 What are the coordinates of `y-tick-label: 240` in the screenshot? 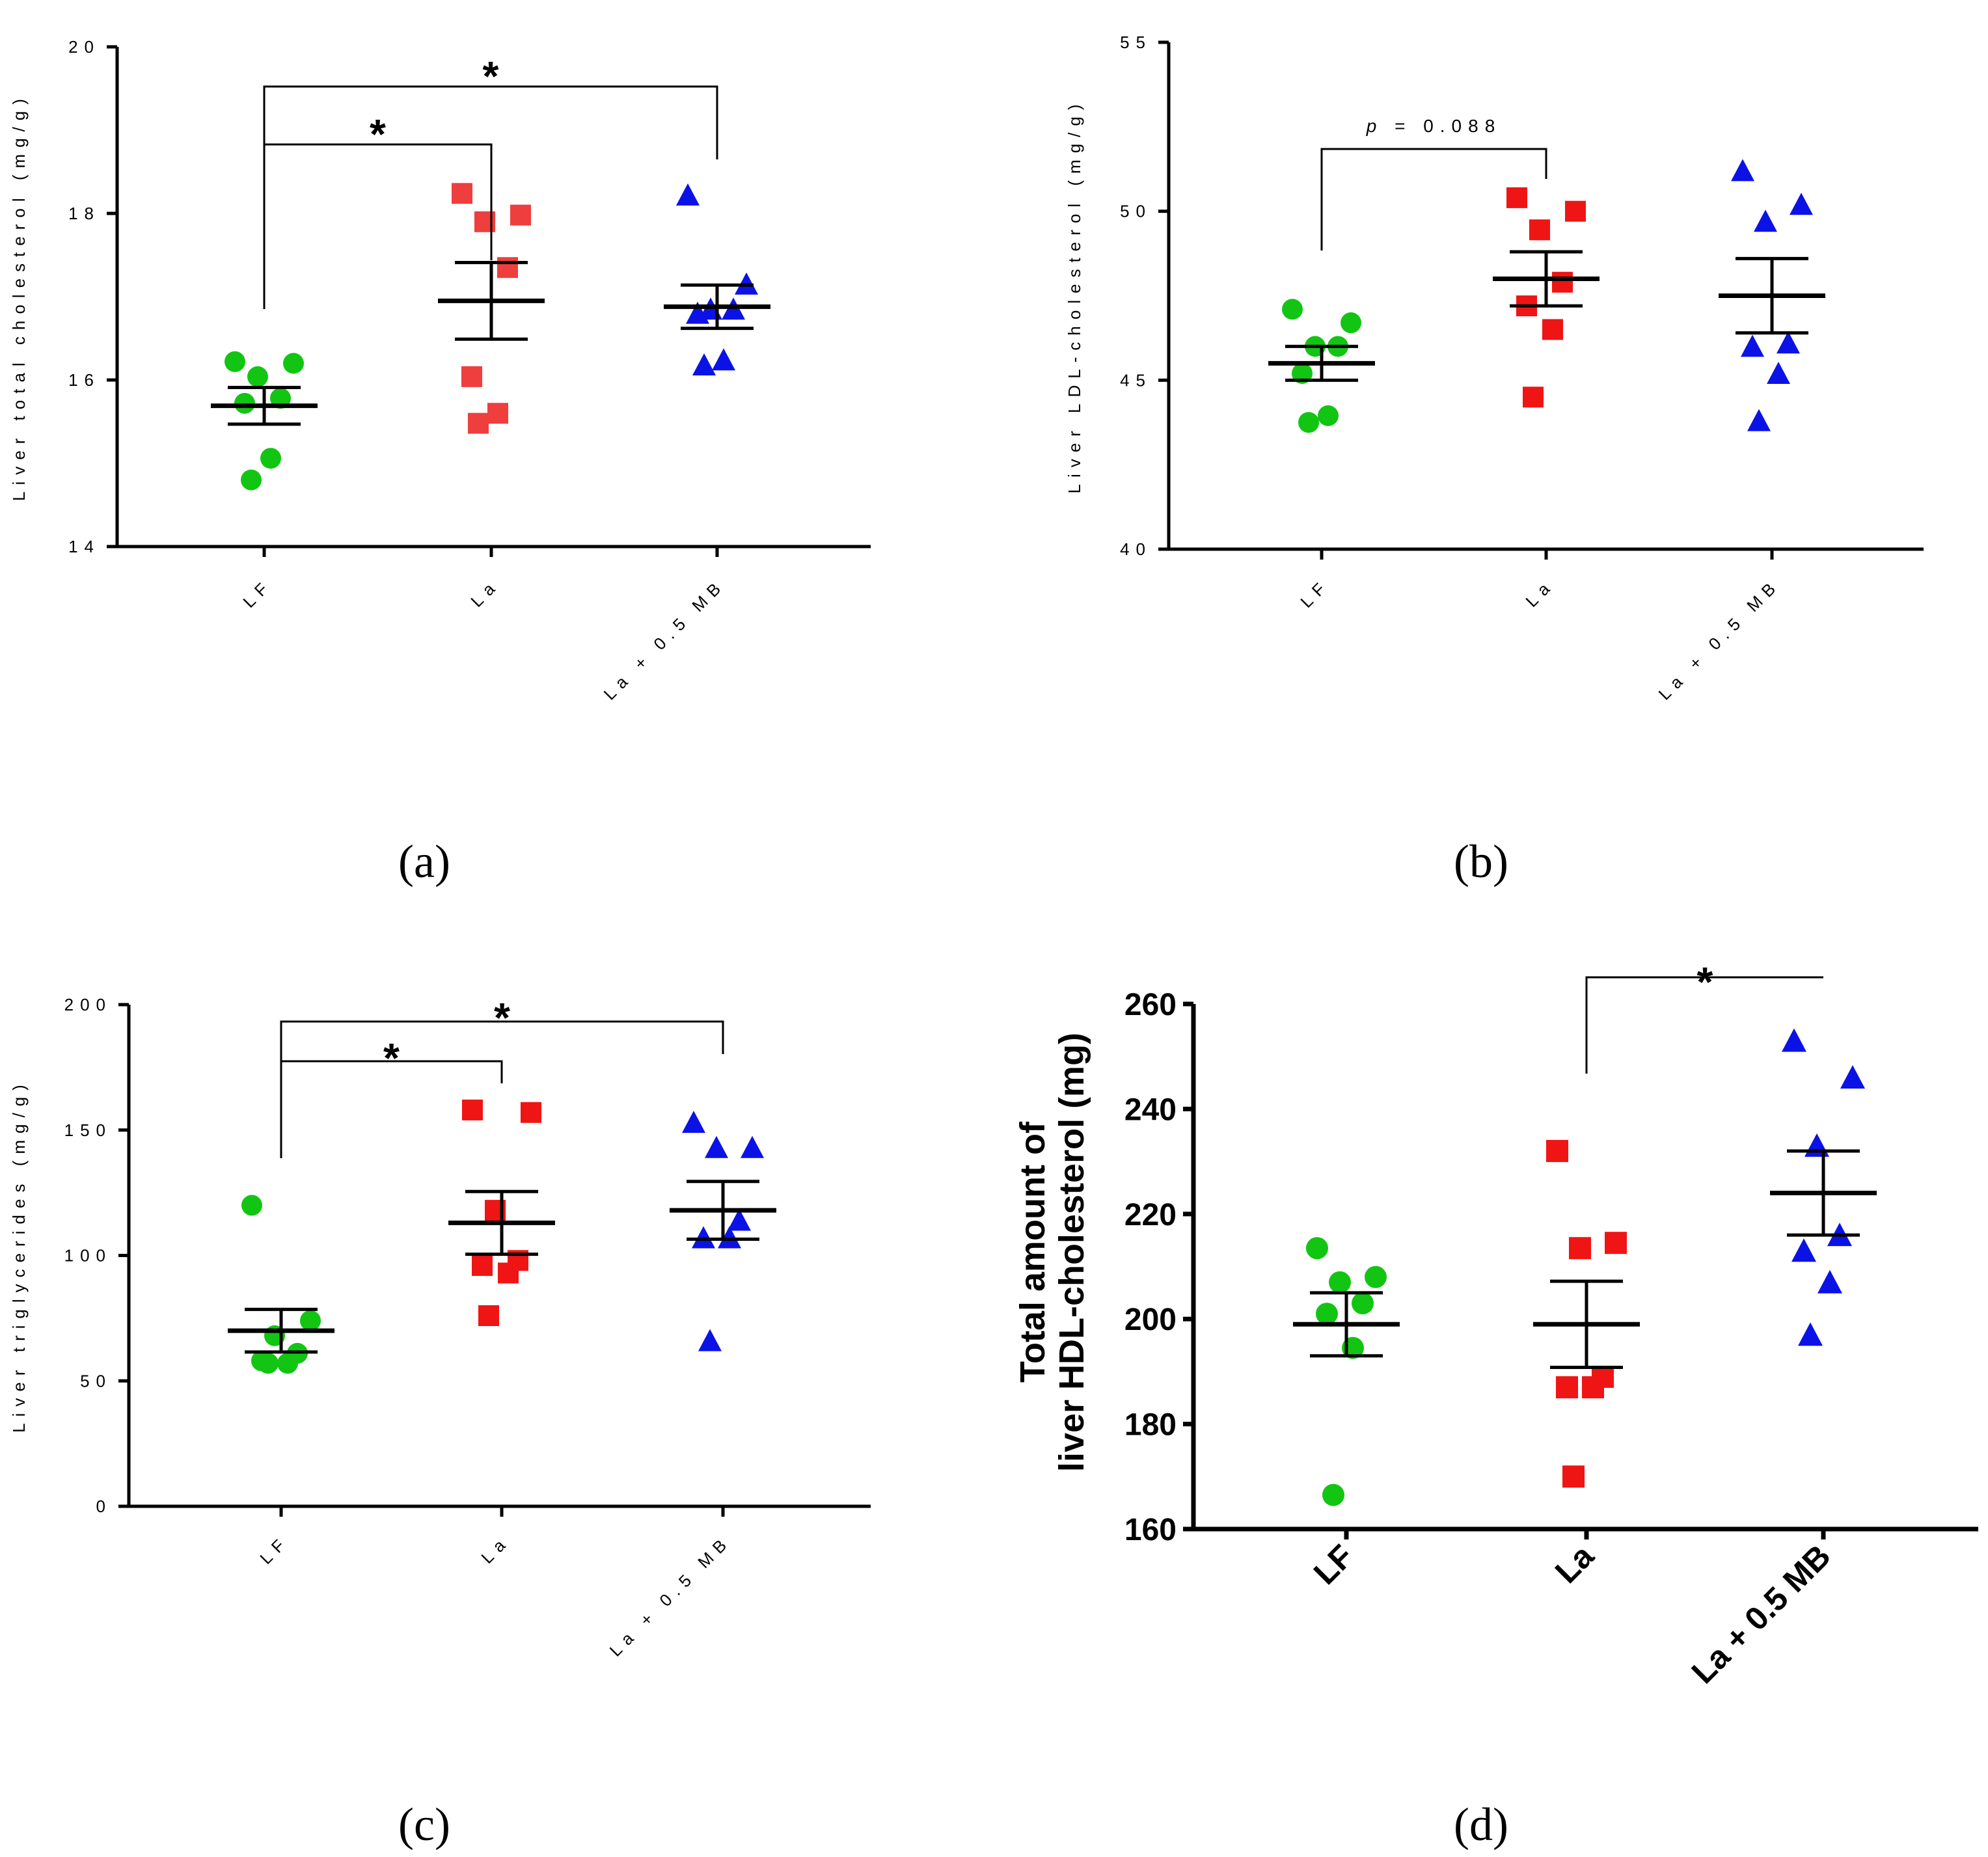 It's located at (1150, 1109).